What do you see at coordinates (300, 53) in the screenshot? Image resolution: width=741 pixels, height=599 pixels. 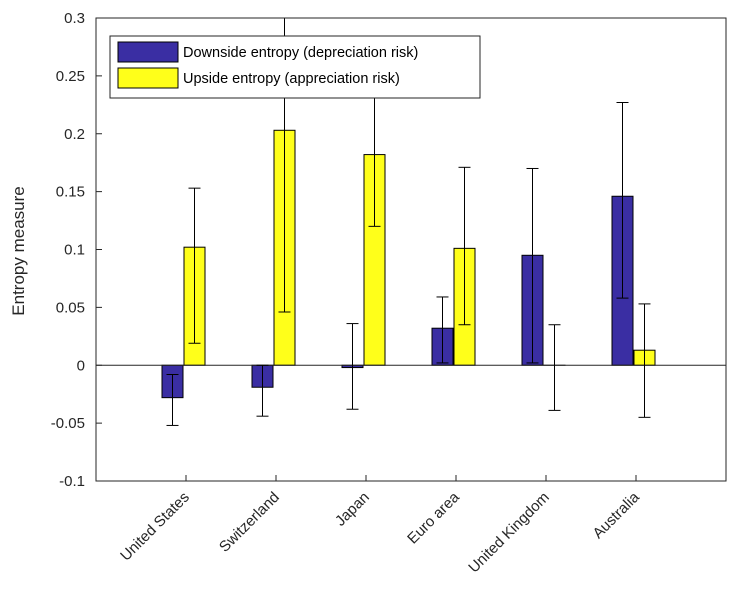 I see `legend-label-downside: Downside entropy (depreciation risk)` at bounding box center [300, 53].